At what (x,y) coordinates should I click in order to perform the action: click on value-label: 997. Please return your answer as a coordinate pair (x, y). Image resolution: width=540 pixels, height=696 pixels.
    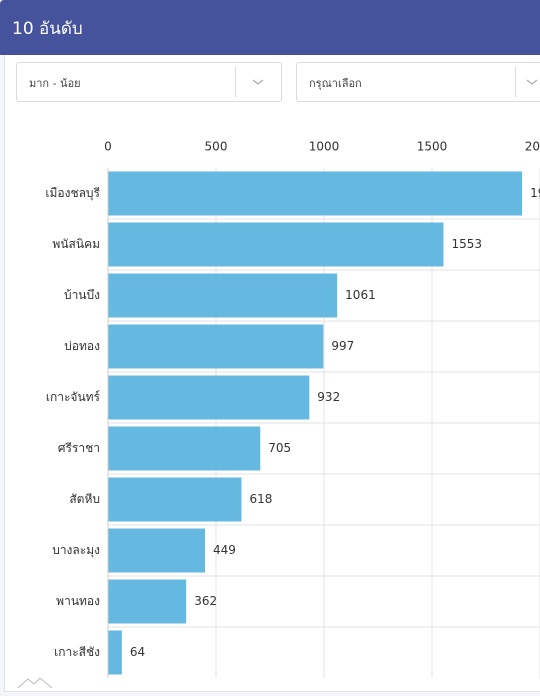
    Looking at the image, I should click on (342, 346).